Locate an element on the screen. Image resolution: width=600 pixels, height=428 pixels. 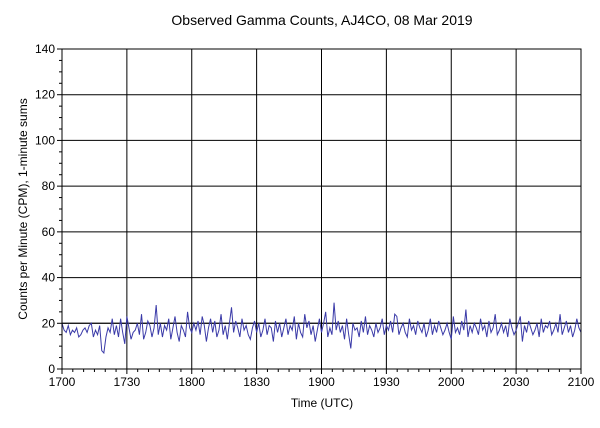
x-axis-label: Time (UTC) is located at coordinates (322, 403).